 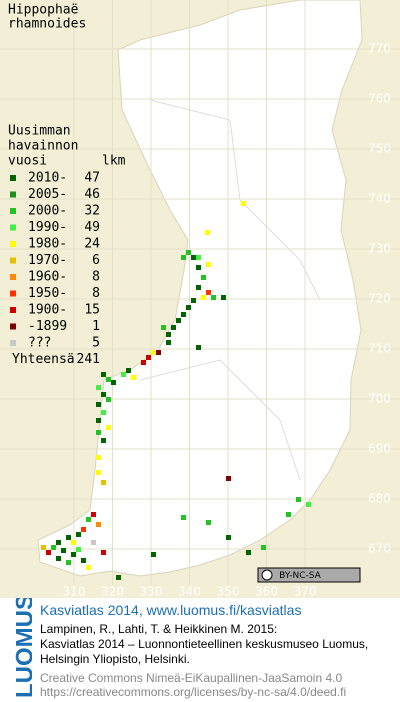 I want to click on logo-svg: LUOMUS, so click(x=24, y=646).